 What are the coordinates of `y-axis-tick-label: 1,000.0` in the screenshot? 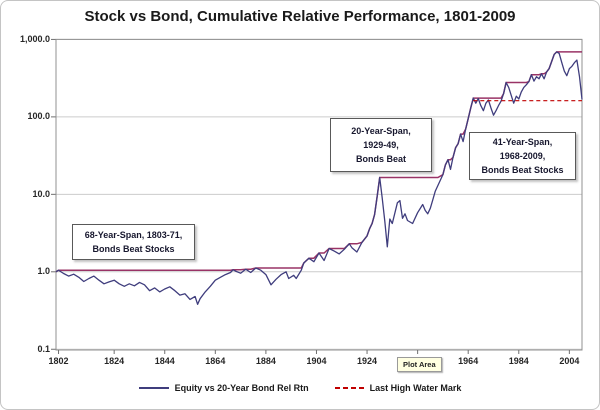 It's located at (34, 38).